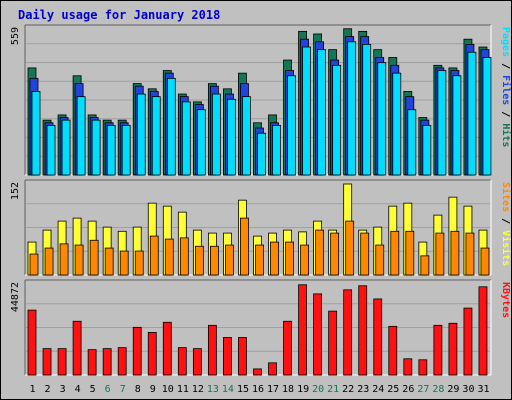 This screenshot has height=400, width=512. Describe the element at coordinates (168, 389) in the screenshot. I see `x-tick-label-day-10: 10` at that location.